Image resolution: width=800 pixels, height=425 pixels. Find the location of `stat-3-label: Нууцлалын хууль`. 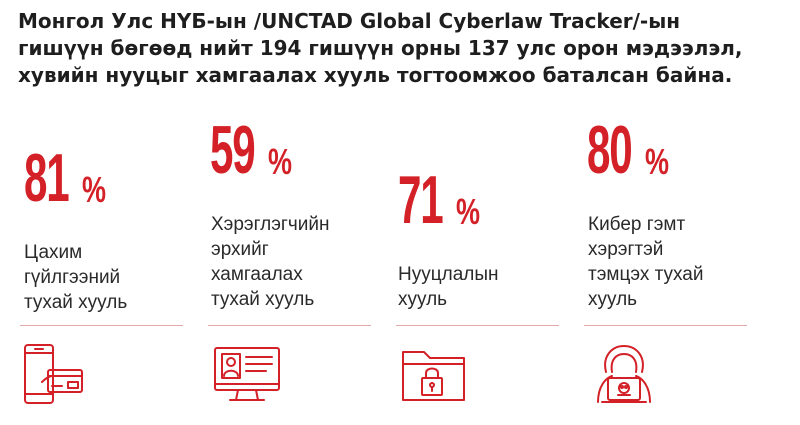

stat-3-label: Нууцлалын хууль is located at coordinates (448, 287).